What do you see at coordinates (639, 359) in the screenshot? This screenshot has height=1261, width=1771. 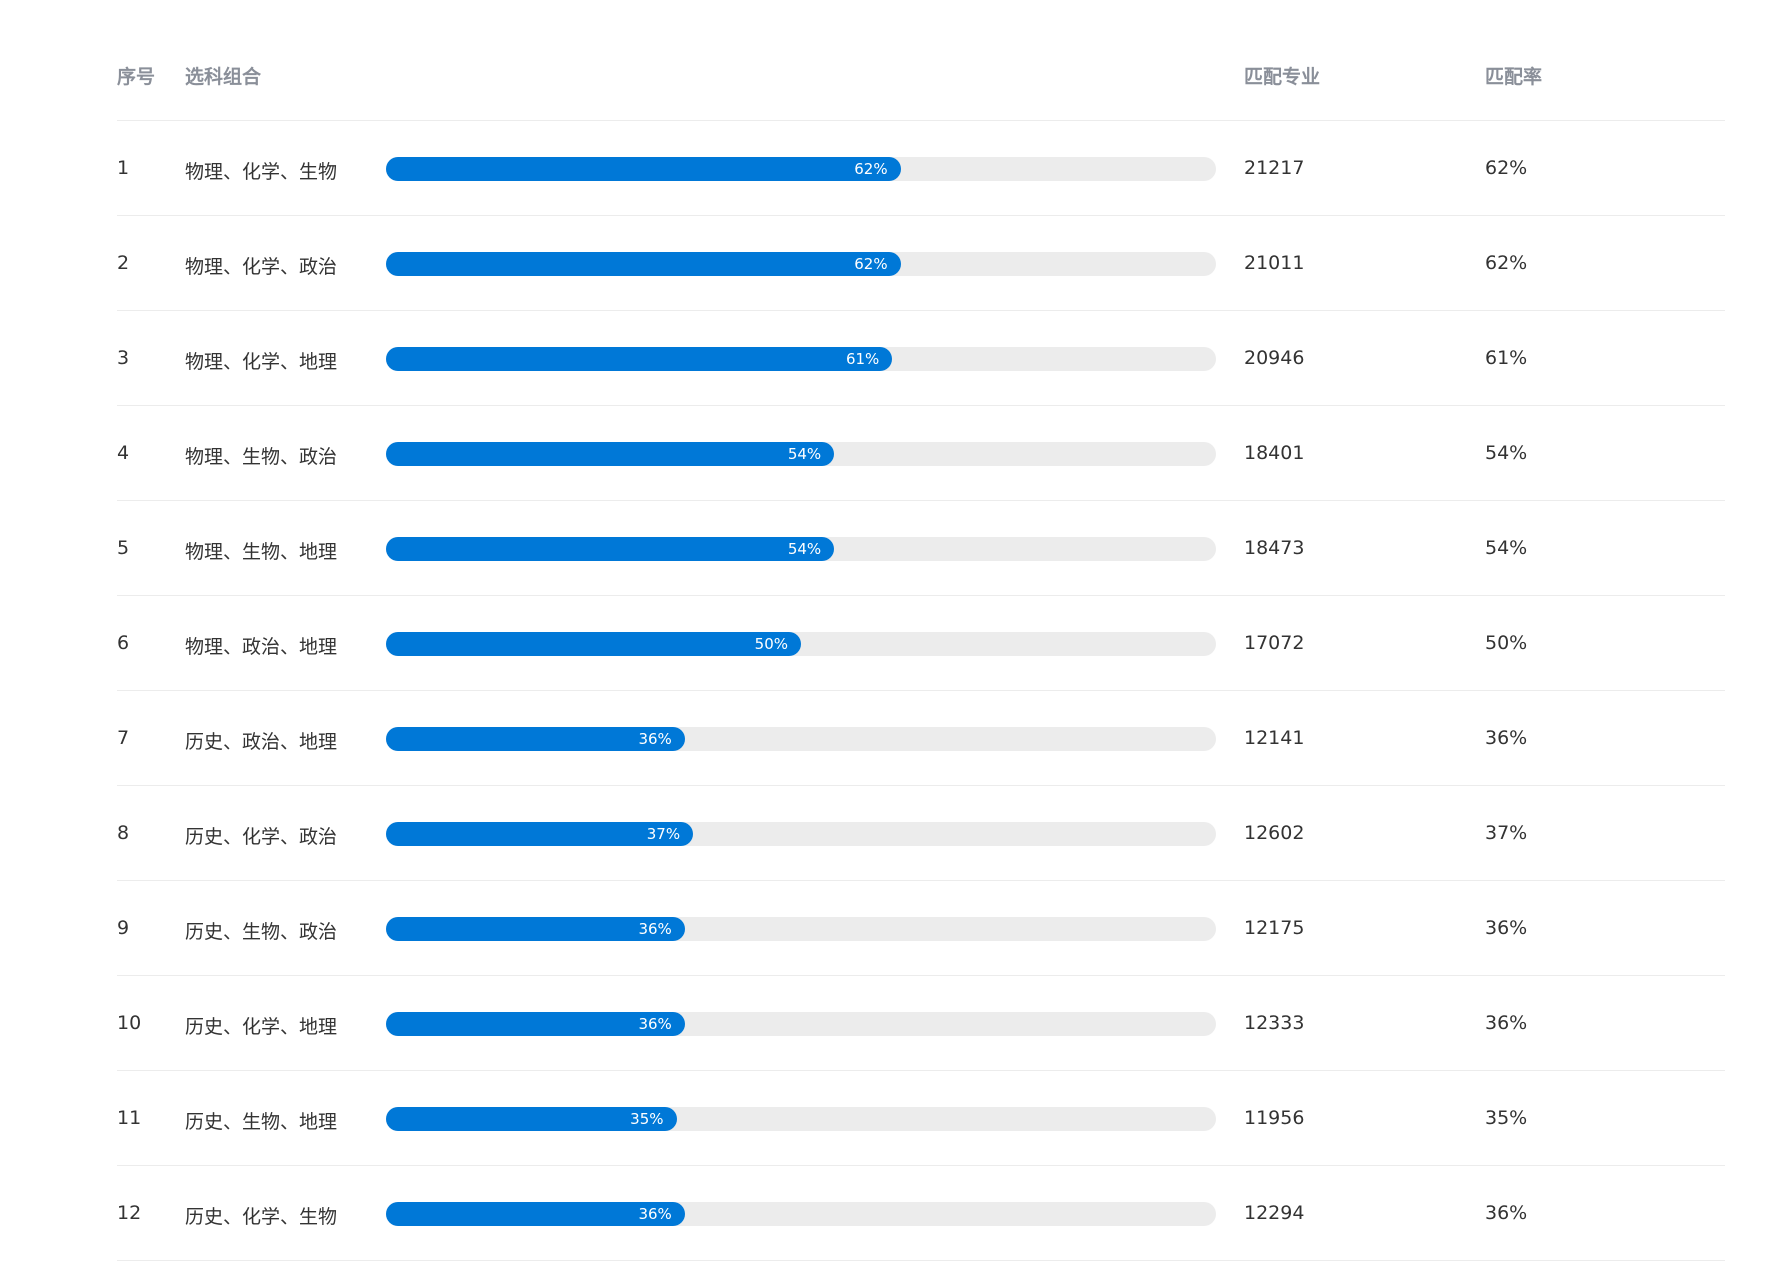 I see `match-rate-bar-fill: 61%` at bounding box center [639, 359].